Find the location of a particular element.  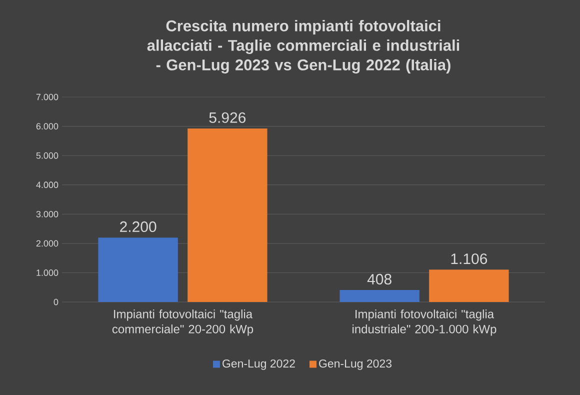

chart-title: Crescita numero impianti fotovoltaici allacciati - Taglie commerciali e industriali - Gen-Lug 2023 vs Gen-Lug 2022 (Italia) is located at coordinates (303, 47).